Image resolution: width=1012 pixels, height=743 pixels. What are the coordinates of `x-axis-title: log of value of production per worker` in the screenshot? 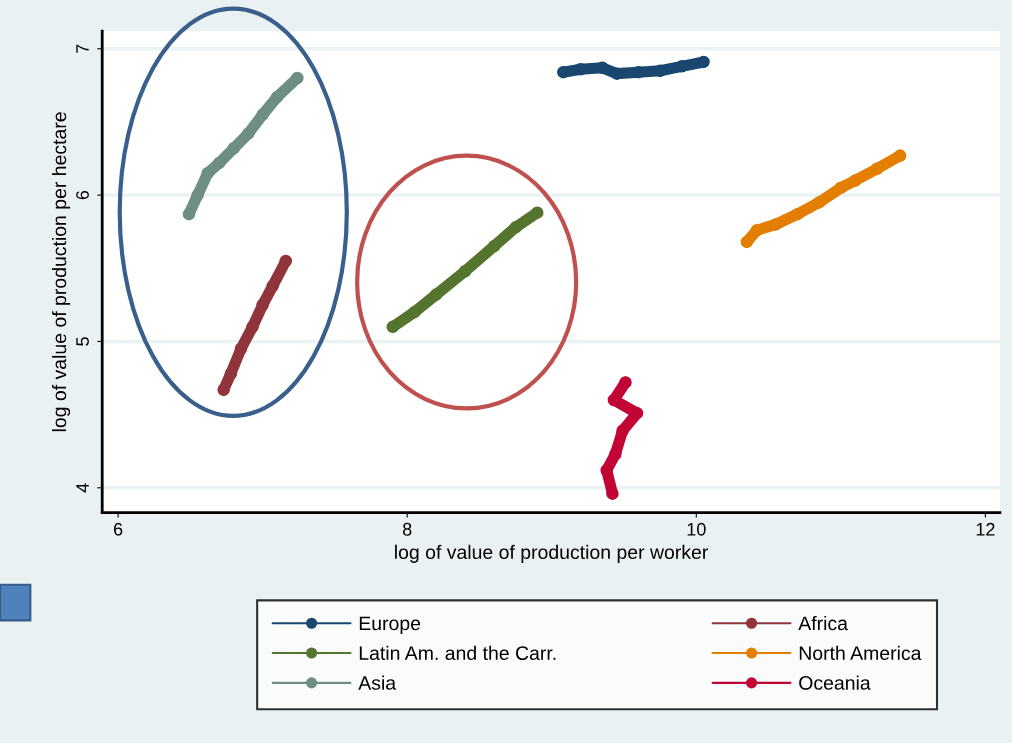 It's located at (551, 553).